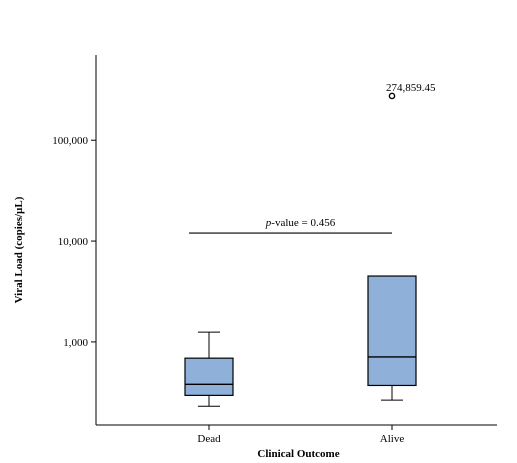 This screenshot has width=517, height=463. I want to click on box-group-dead, so click(209, 369).